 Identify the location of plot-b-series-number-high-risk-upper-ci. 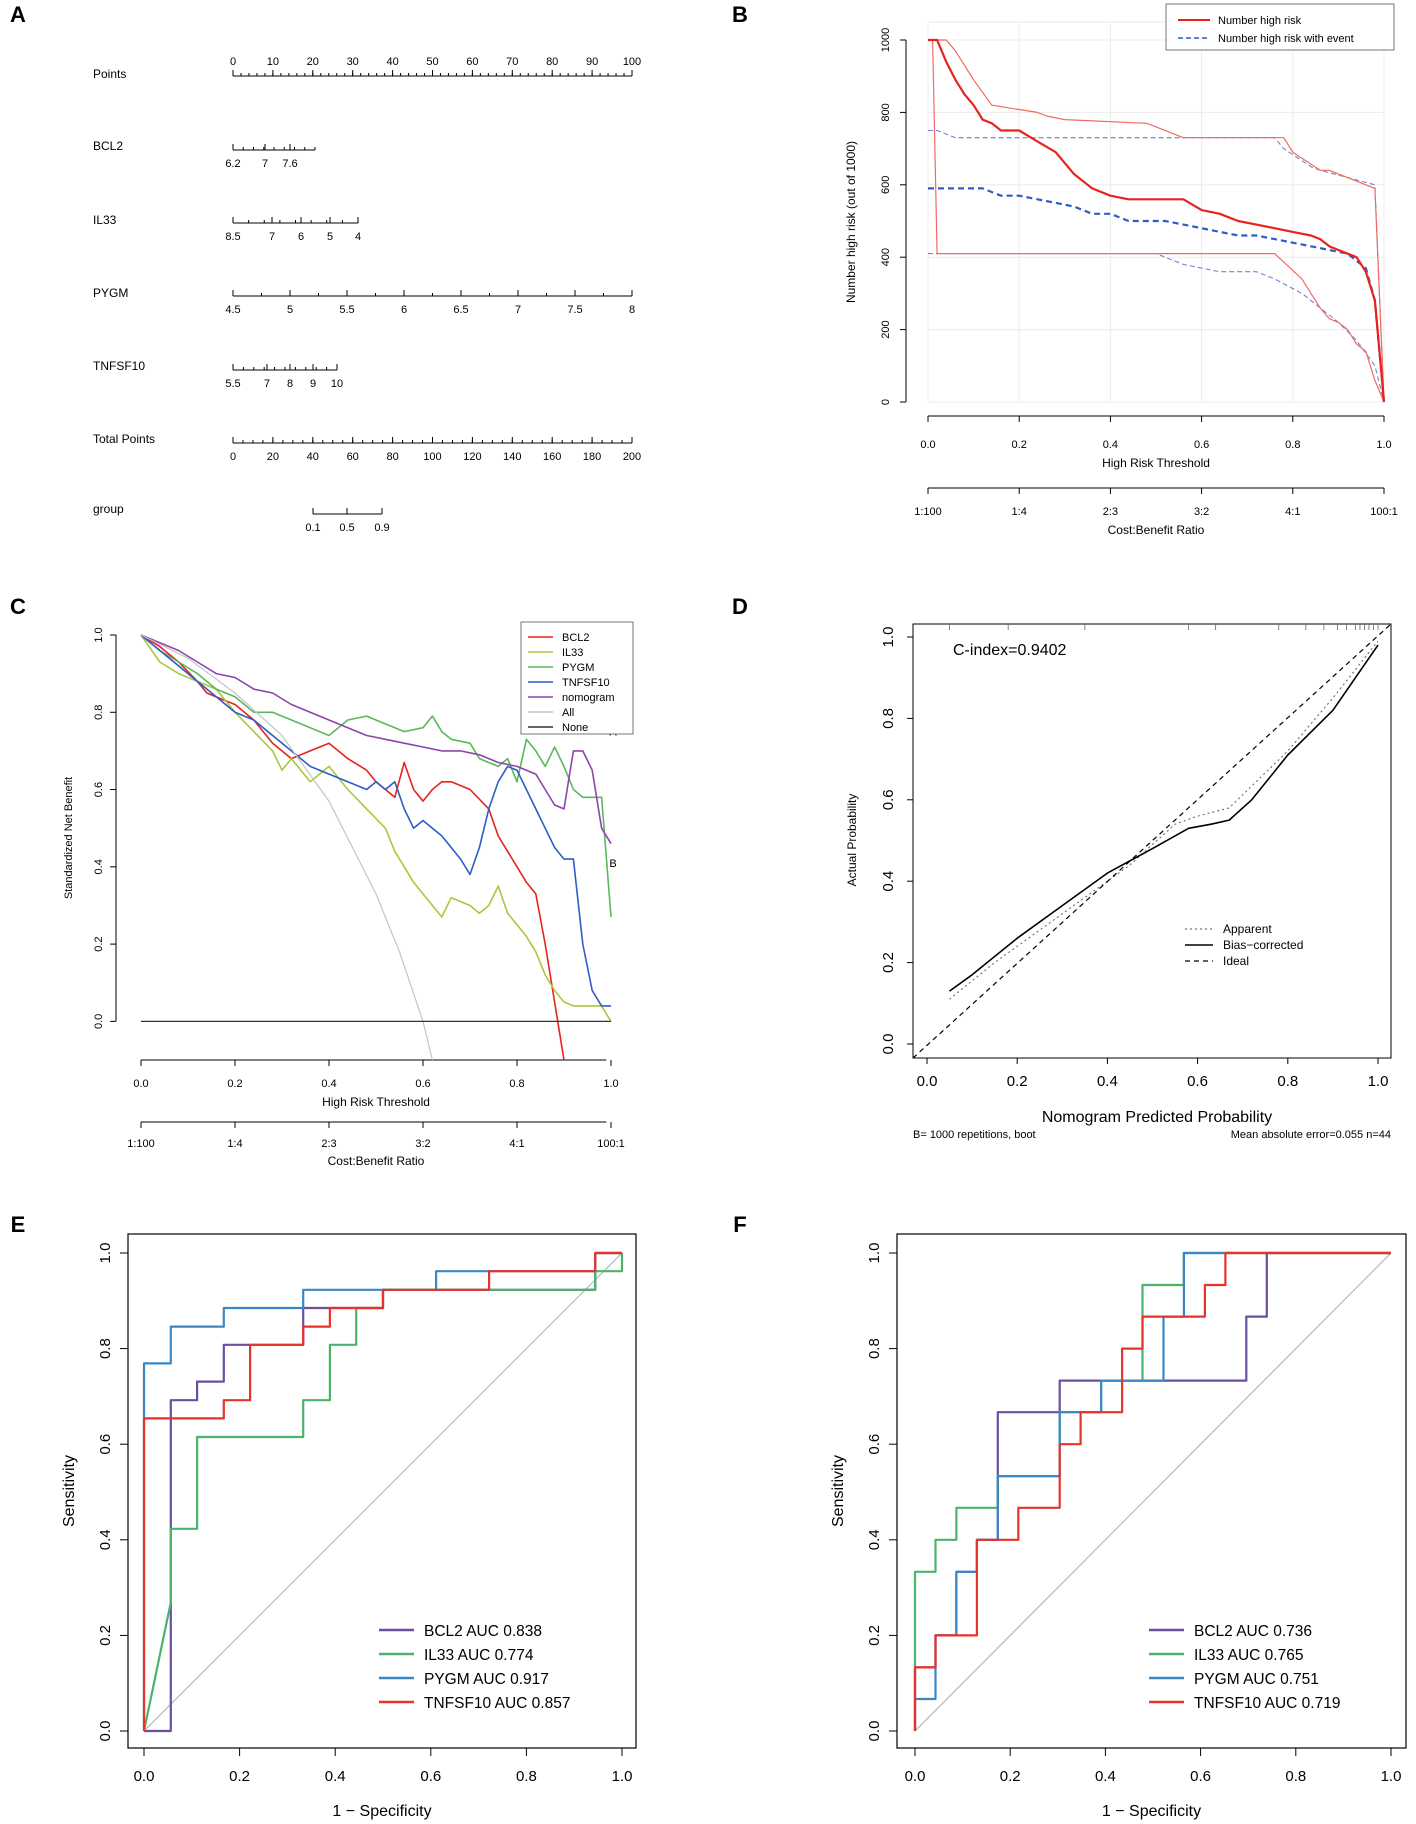
(1156, 221).